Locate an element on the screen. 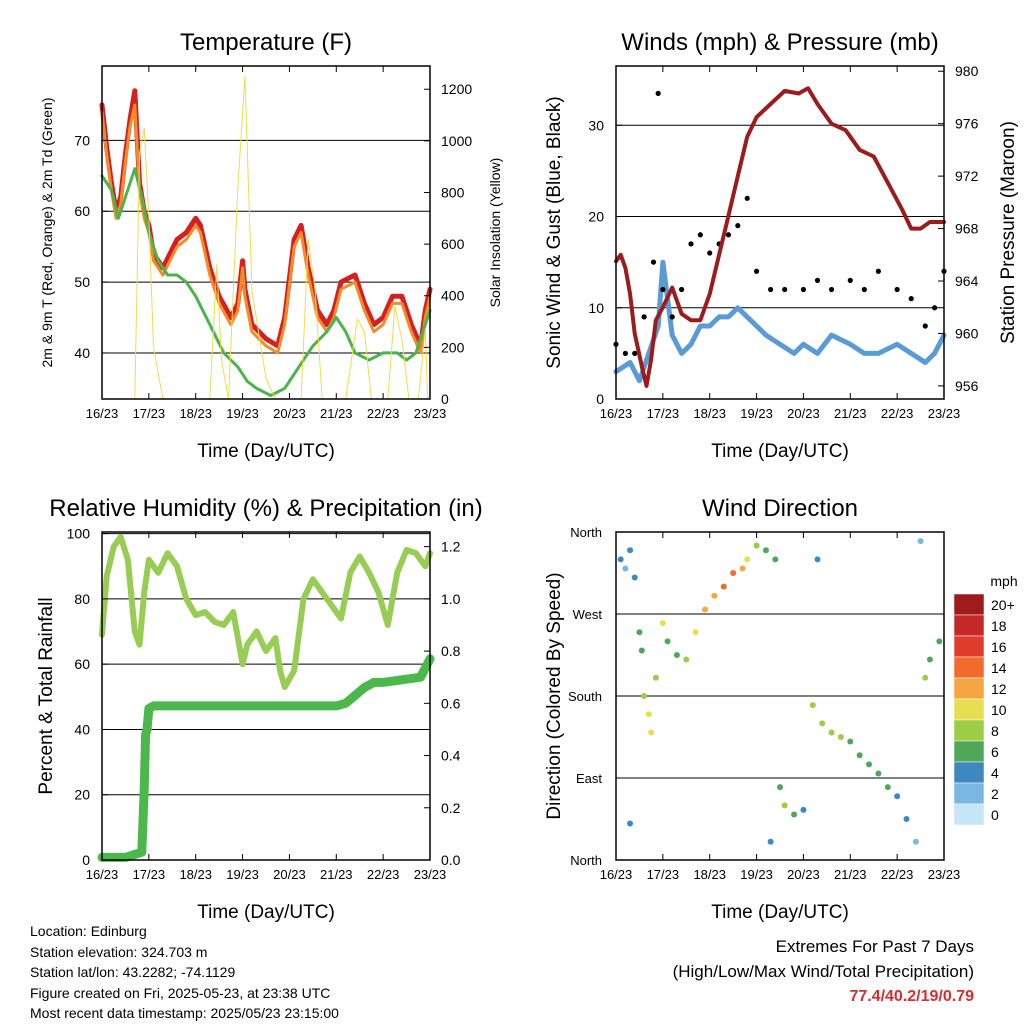  y-right-tick-label: 0.8 is located at coordinates (451, 651).